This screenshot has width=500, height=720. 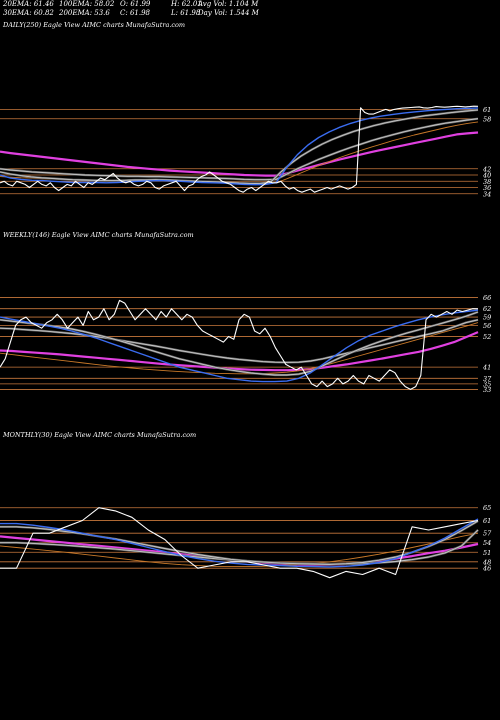 I want to click on level-label: 37, so click(x=487, y=379).